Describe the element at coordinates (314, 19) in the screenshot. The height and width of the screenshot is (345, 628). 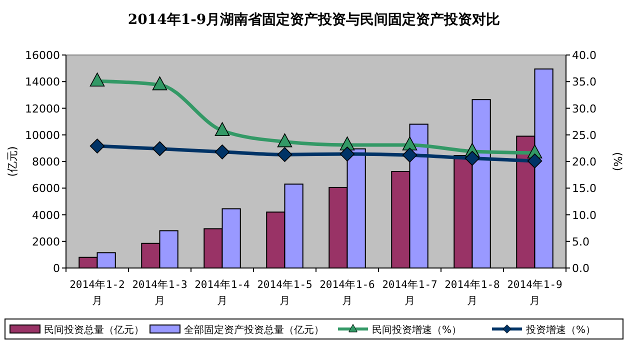
I see `chart-title: 2014年1-9月湖南省固定资产投资与民间固定资产投资对比` at that location.